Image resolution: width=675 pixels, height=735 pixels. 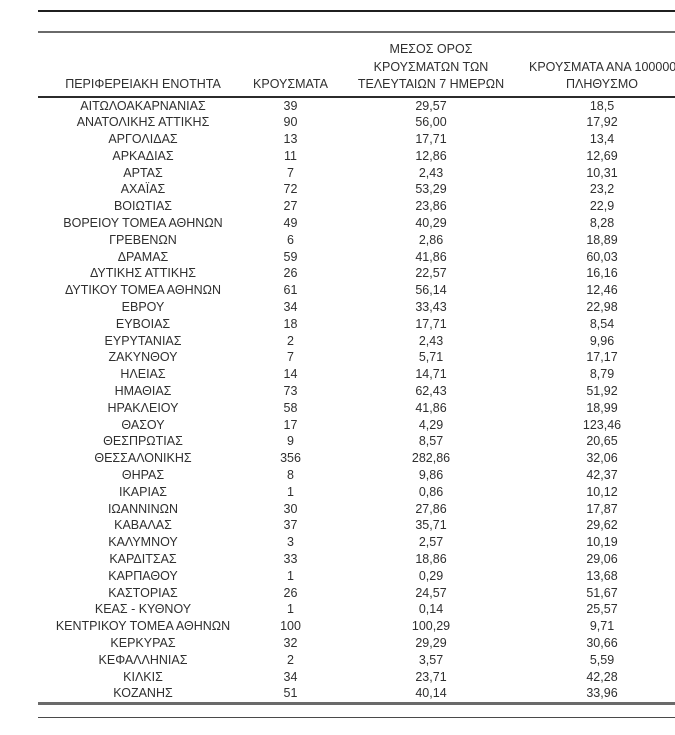 What do you see at coordinates (431, 575) in the screenshot?
I see `cell-avg7: 0,29` at bounding box center [431, 575].